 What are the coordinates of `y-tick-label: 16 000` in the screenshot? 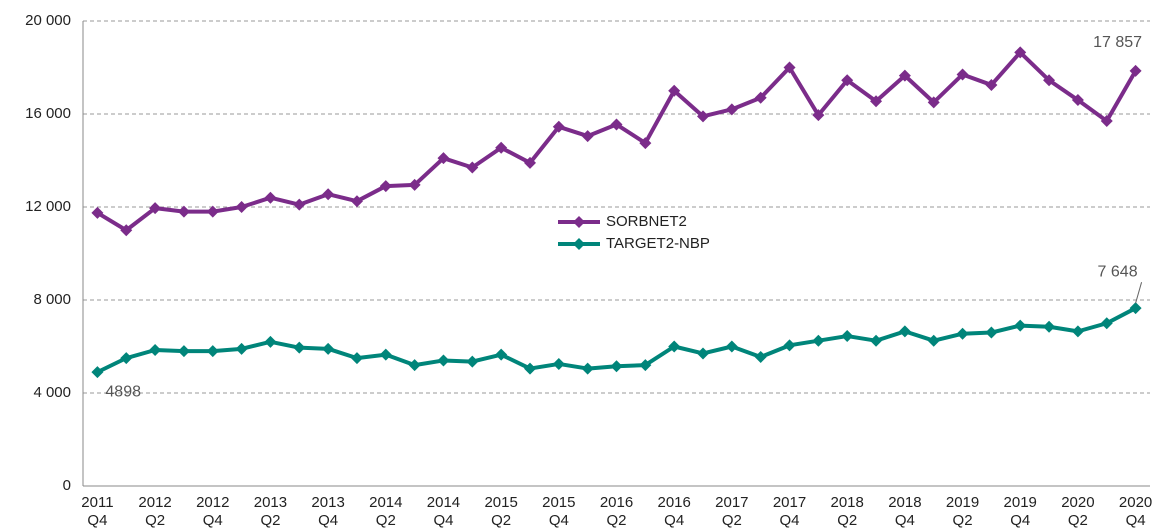 It's located at (48, 113).